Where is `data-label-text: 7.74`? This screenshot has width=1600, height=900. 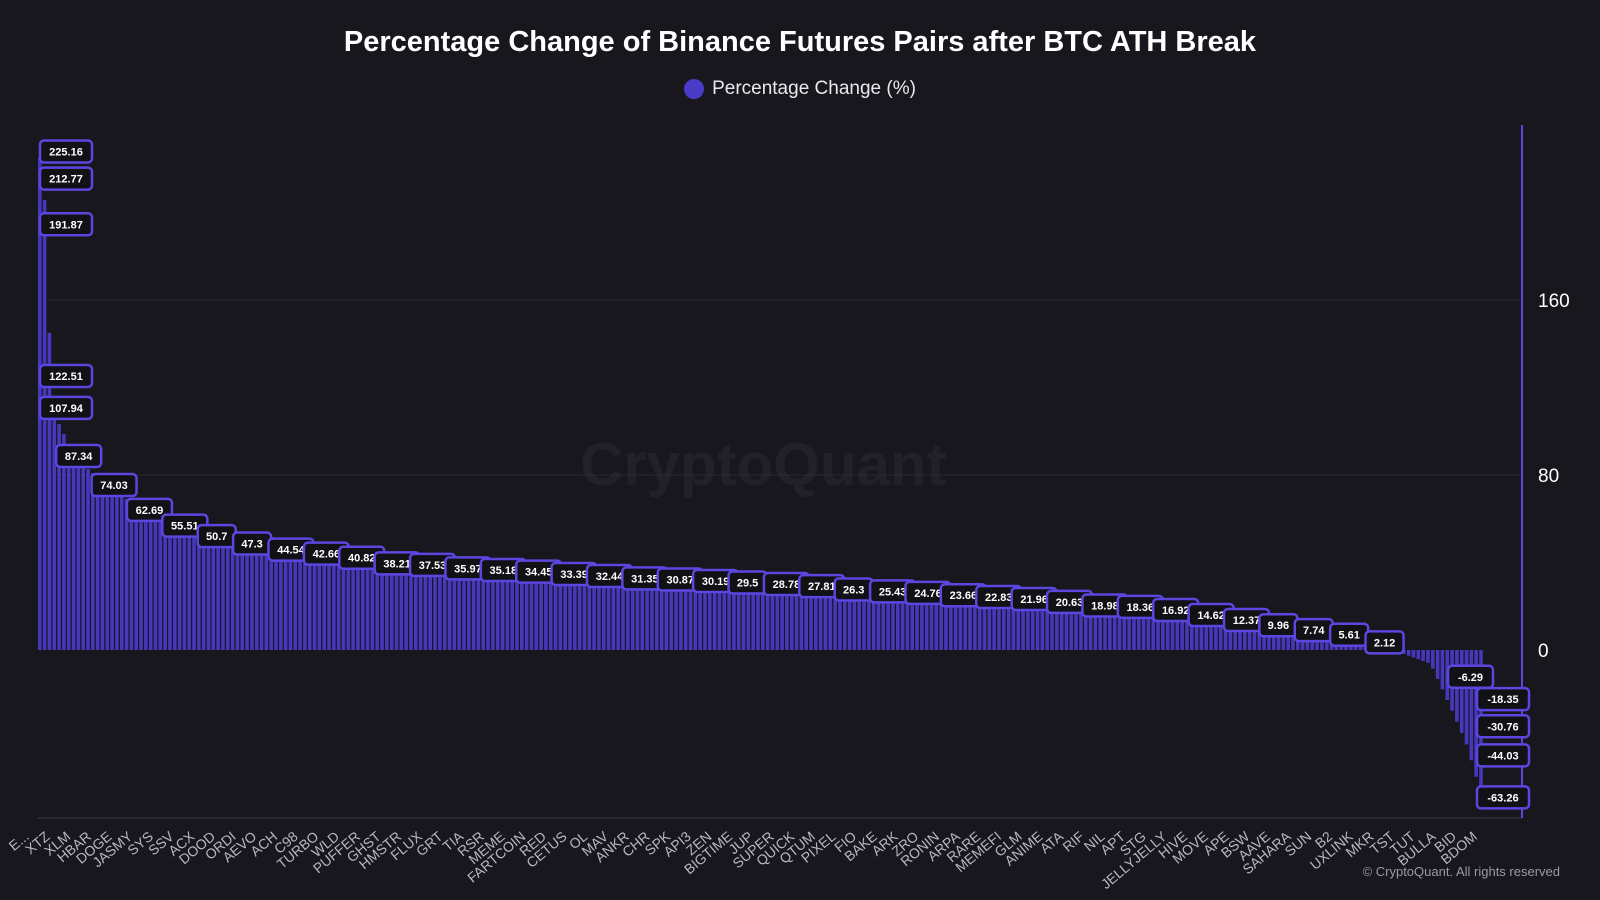
data-label-text: 7.74 is located at coordinates (1314, 631).